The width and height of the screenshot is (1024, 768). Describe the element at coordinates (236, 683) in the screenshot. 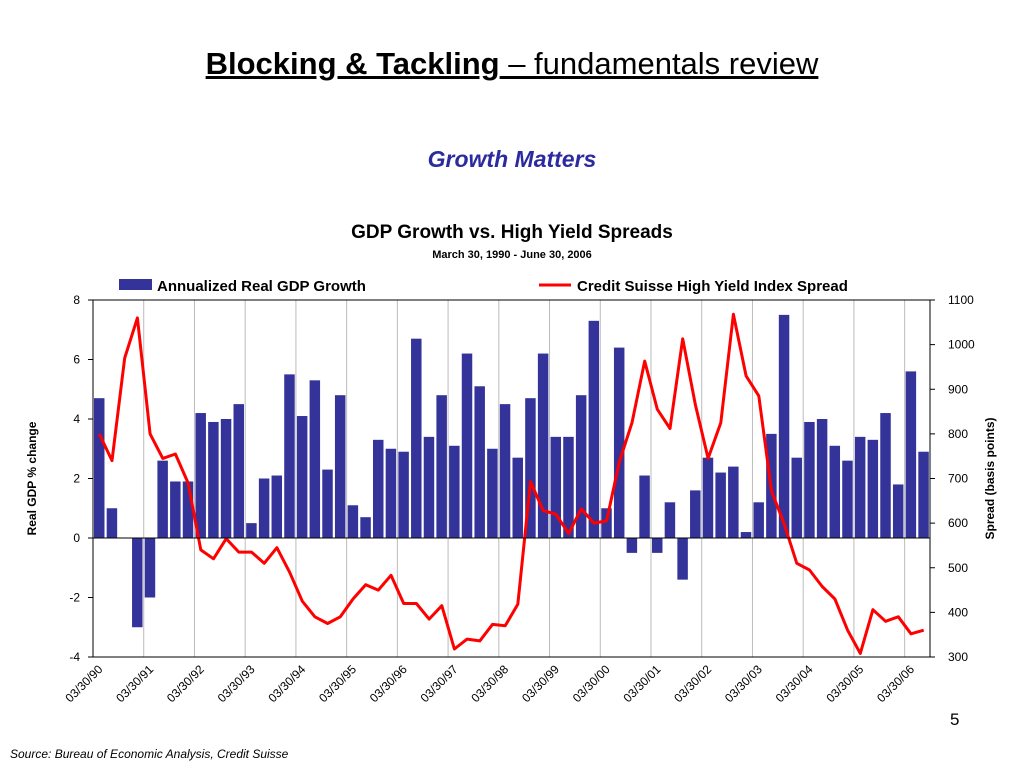

I see `x-tick-label: 03/30/93` at that location.